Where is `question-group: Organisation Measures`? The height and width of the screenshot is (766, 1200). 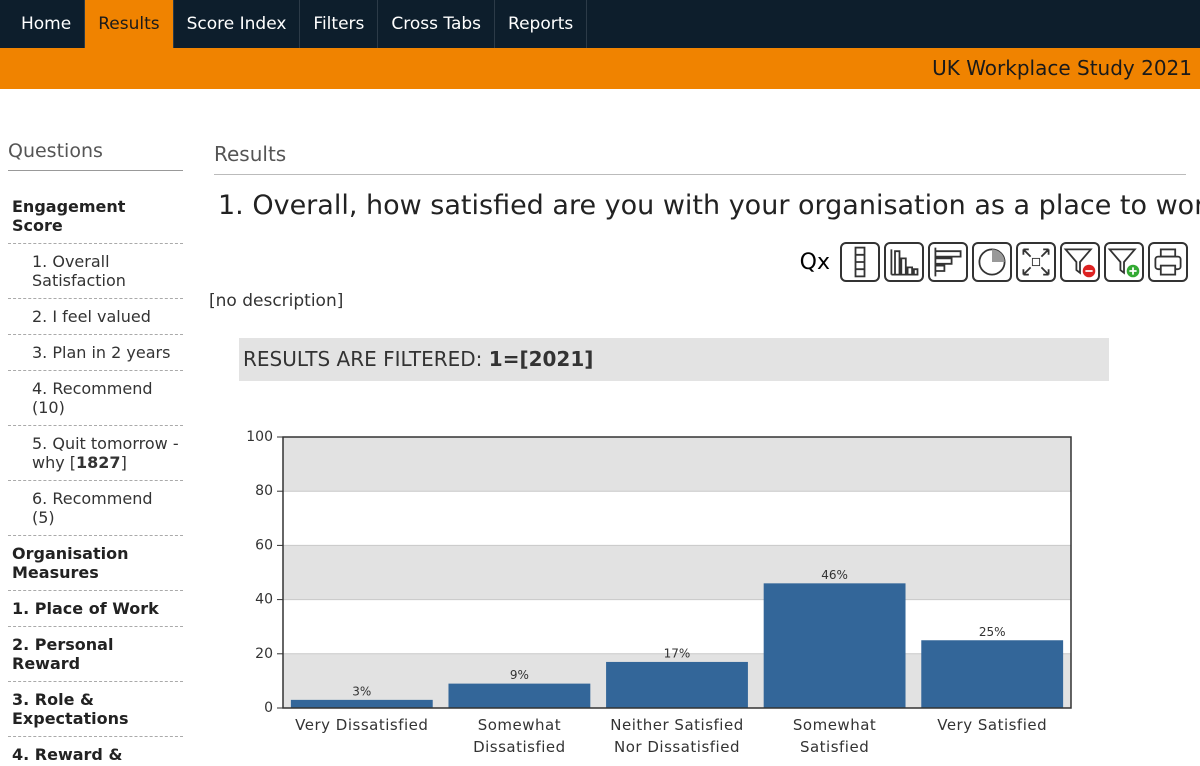 question-group: Organisation Measures is located at coordinates (95, 563).